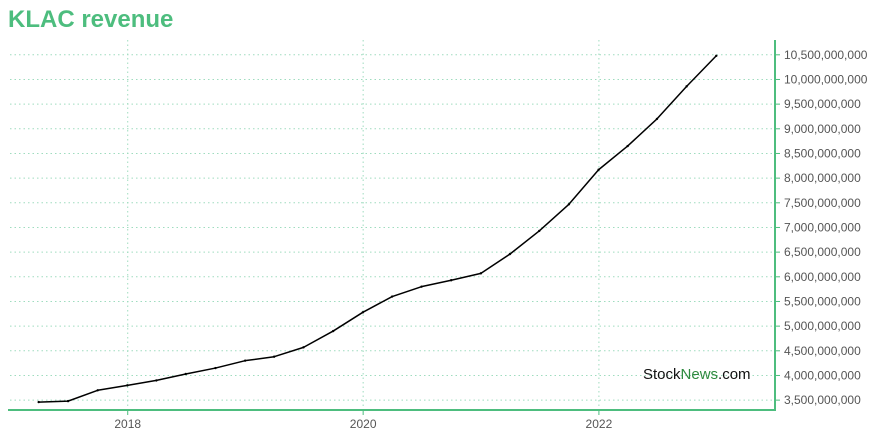 The width and height of the screenshot is (880, 440). What do you see at coordinates (822, 104) in the screenshot?
I see `y-tick-label: 9,500,000,000` at bounding box center [822, 104].